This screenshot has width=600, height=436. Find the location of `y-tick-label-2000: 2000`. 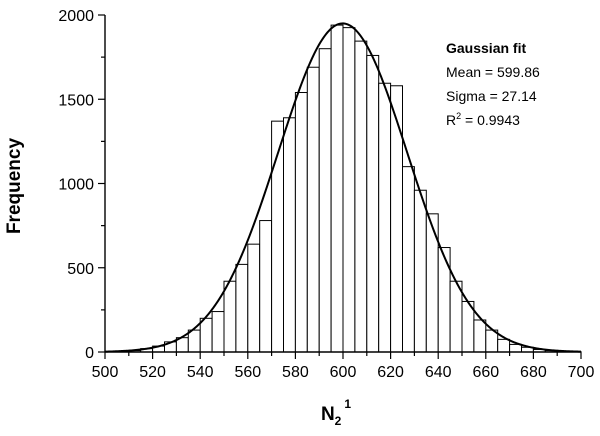

y-tick-label-2000: 2000 is located at coordinates (76, 16).